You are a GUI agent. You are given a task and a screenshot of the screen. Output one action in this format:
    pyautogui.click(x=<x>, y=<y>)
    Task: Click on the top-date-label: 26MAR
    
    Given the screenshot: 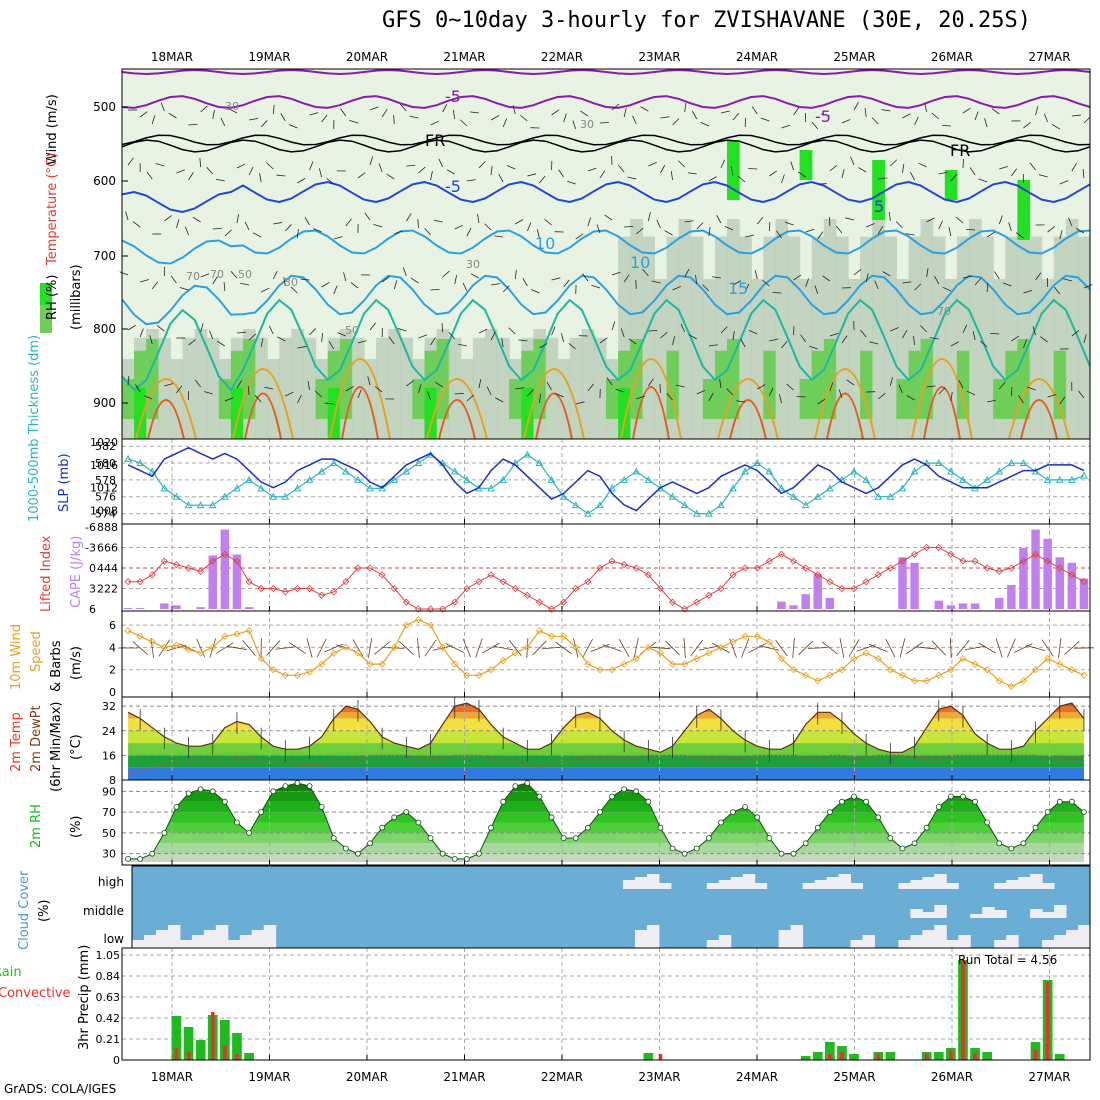 What is the action you would take?
    pyautogui.click(x=952, y=57)
    